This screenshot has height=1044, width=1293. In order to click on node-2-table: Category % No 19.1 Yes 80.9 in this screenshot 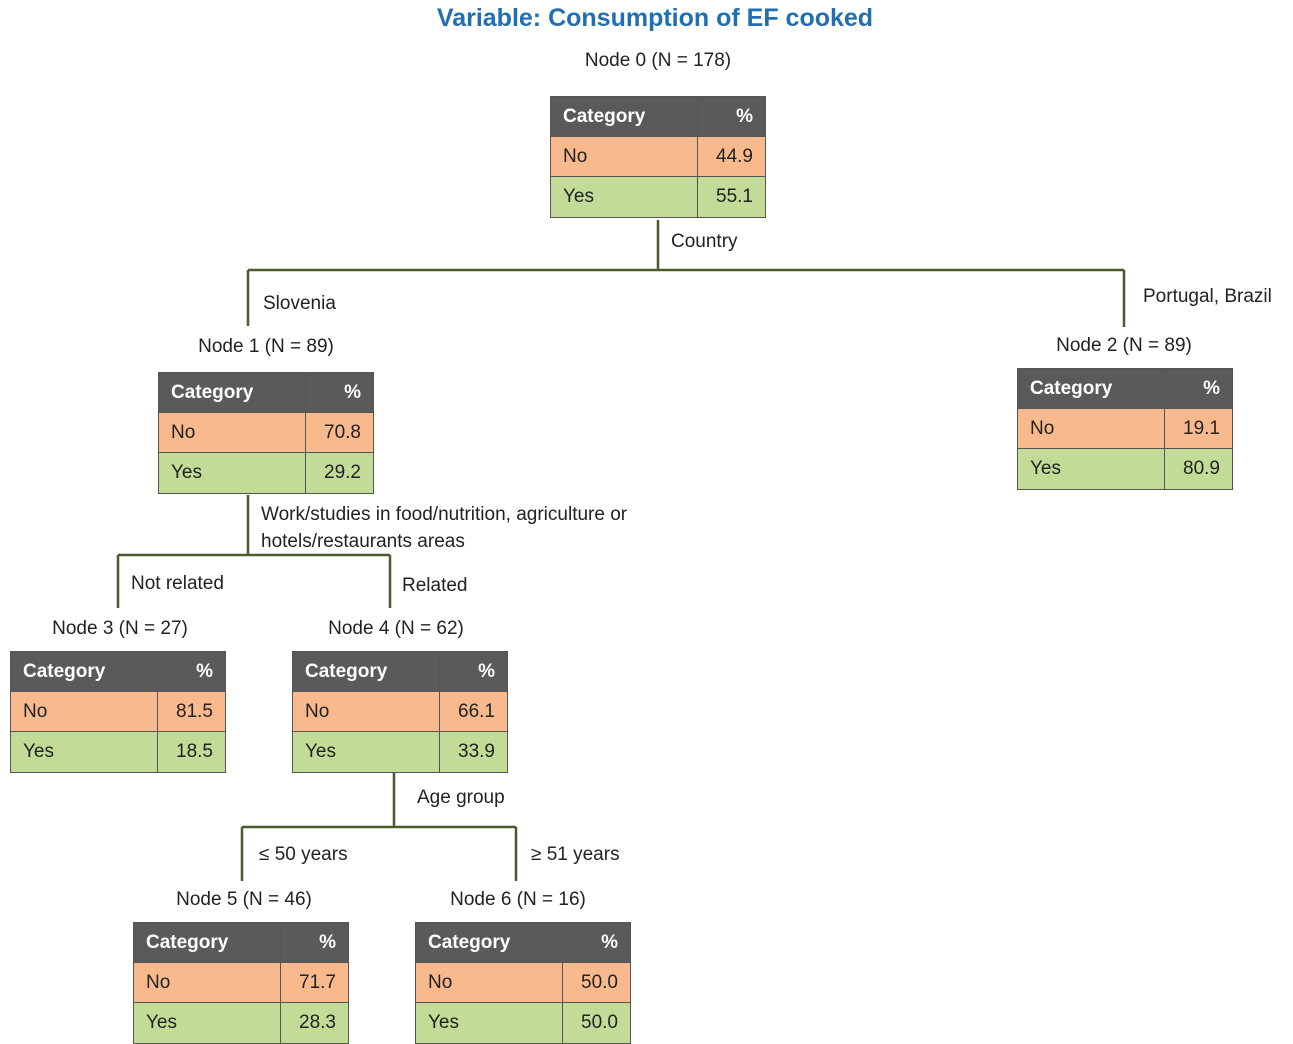, I will do `click(1125, 429)`.